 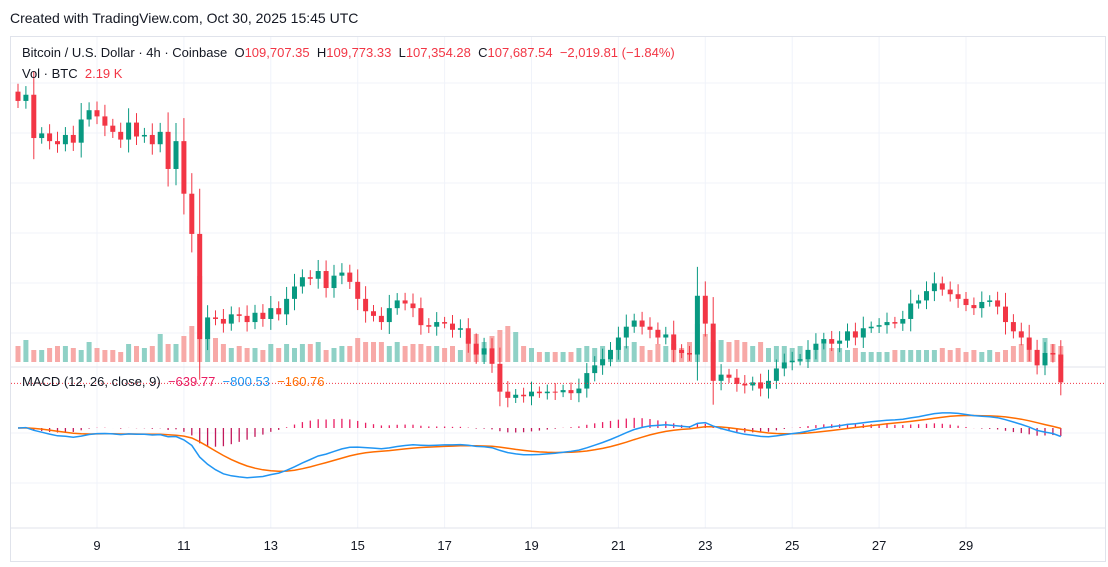 I want to click on change-value: −2,019.81 (−1.84%), so click(x=617, y=52).